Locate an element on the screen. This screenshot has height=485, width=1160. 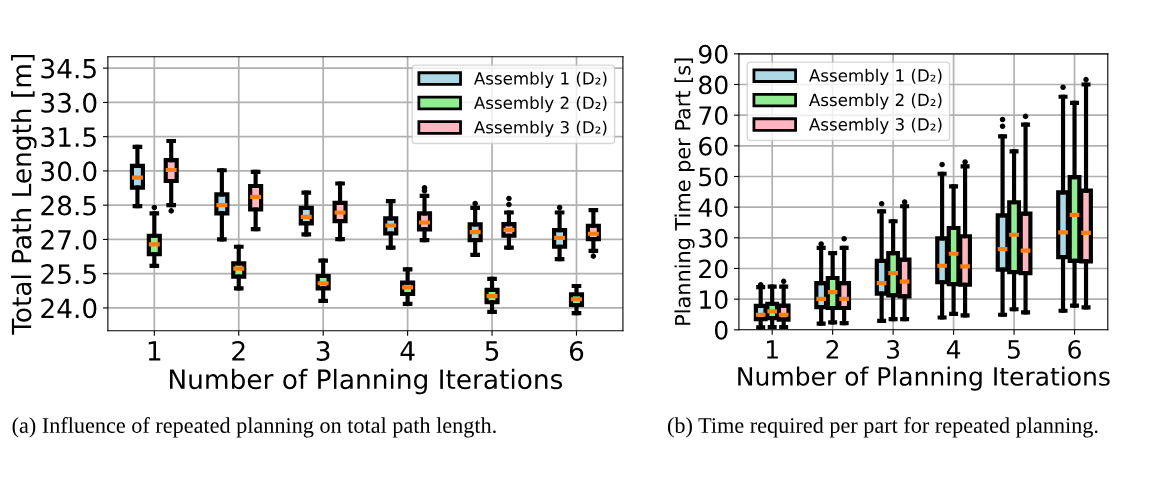
y-tick-label: 27.0 is located at coordinates (69, 239).